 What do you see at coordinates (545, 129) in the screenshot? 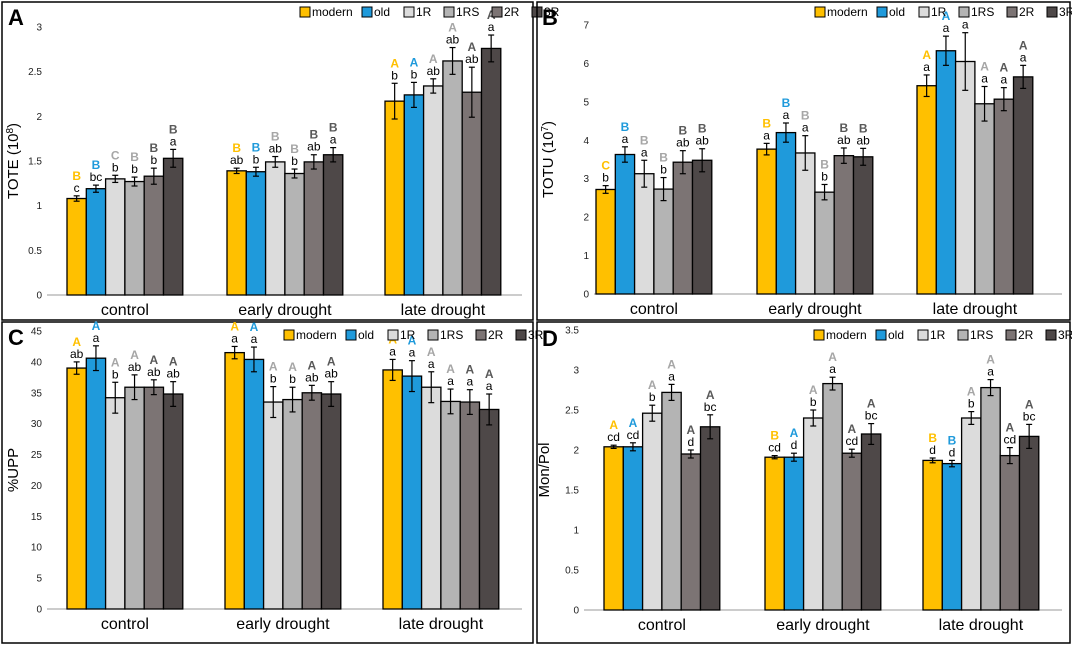
I see `y-axis-label-exponent: 7` at bounding box center [545, 129].